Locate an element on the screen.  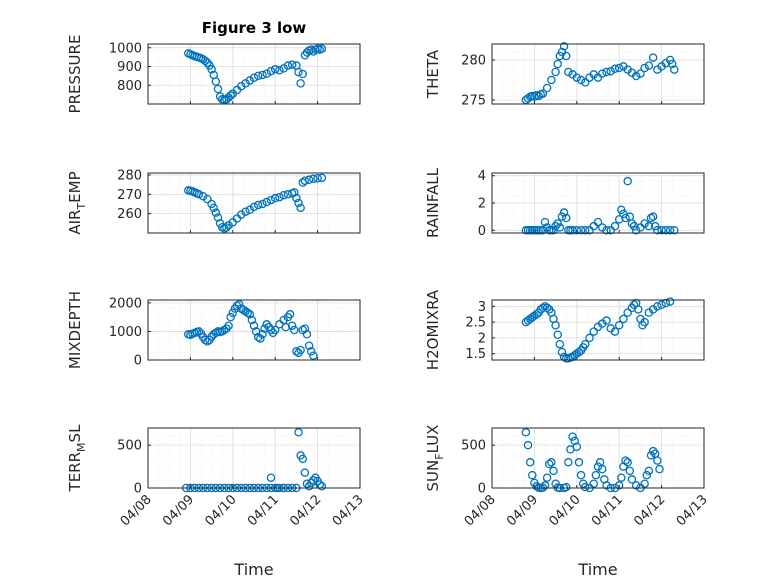
theta-axes-box is located at coordinates (598, 74).